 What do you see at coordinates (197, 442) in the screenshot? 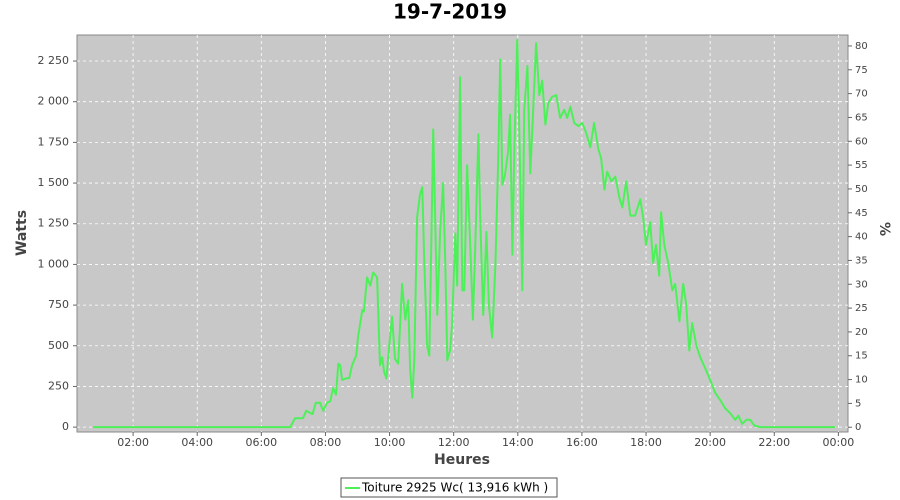
I see `x-tick-label: 04:00` at bounding box center [197, 442].